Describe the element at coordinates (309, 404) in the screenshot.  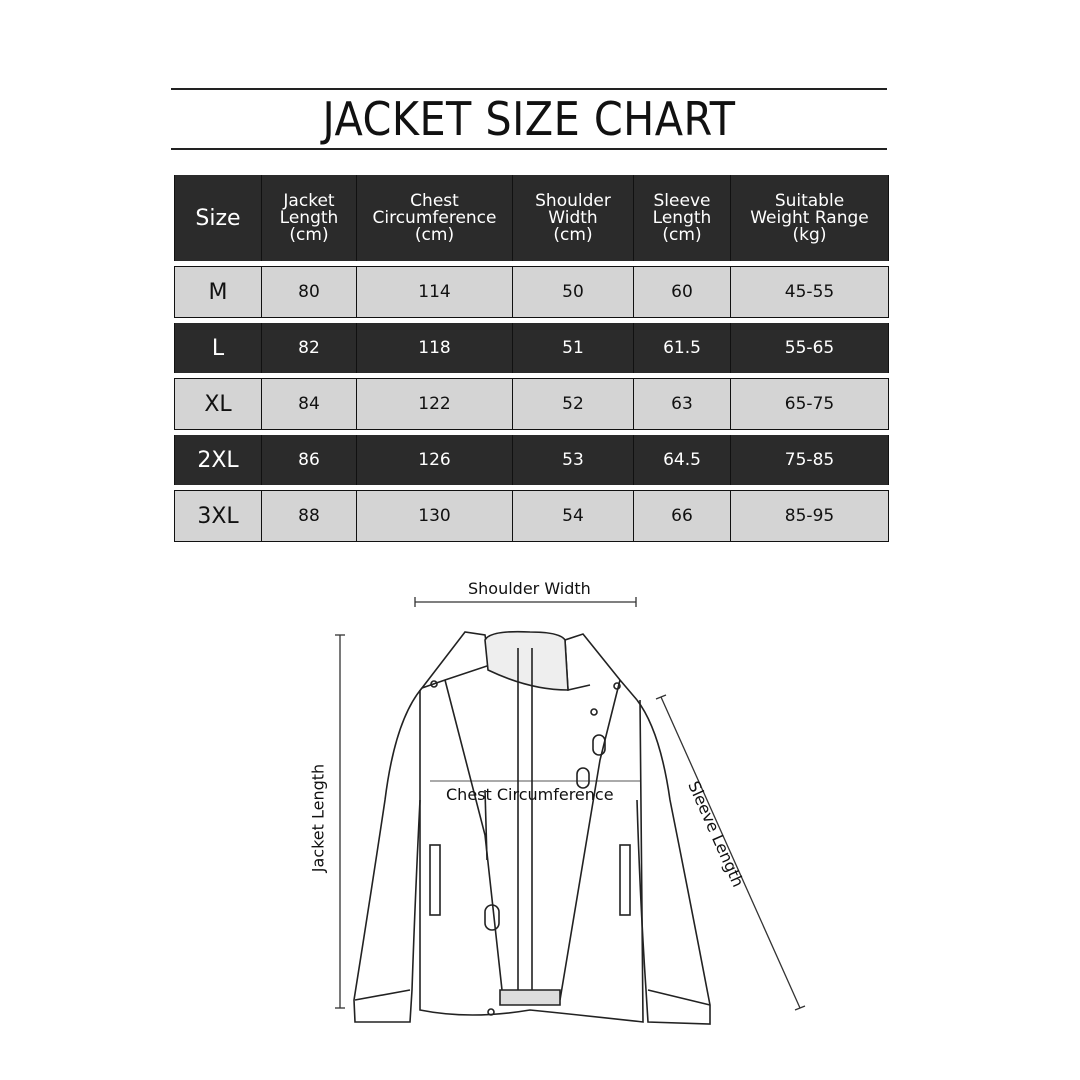
I see `value-cell: 84` at that location.